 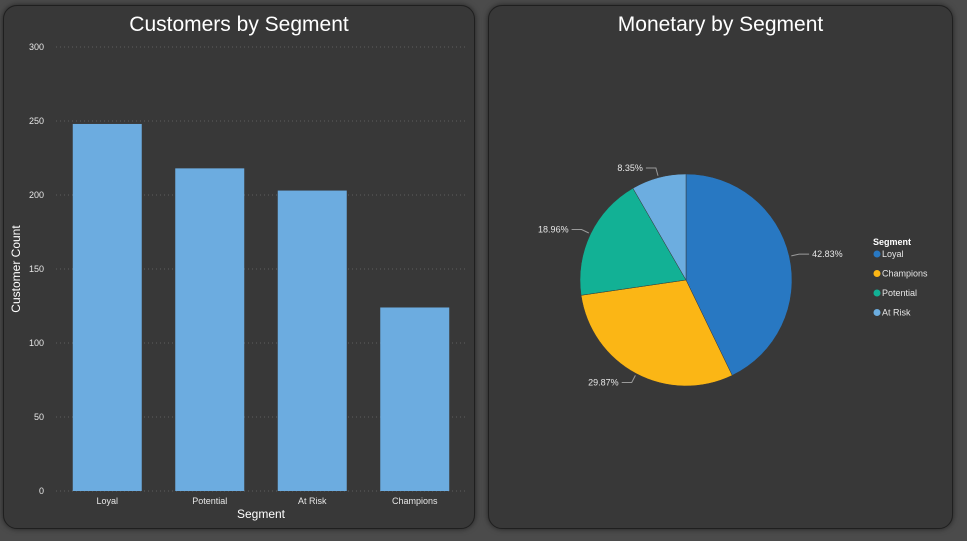 I want to click on x-tick-label: At Risk, so click(x=312, y=501).